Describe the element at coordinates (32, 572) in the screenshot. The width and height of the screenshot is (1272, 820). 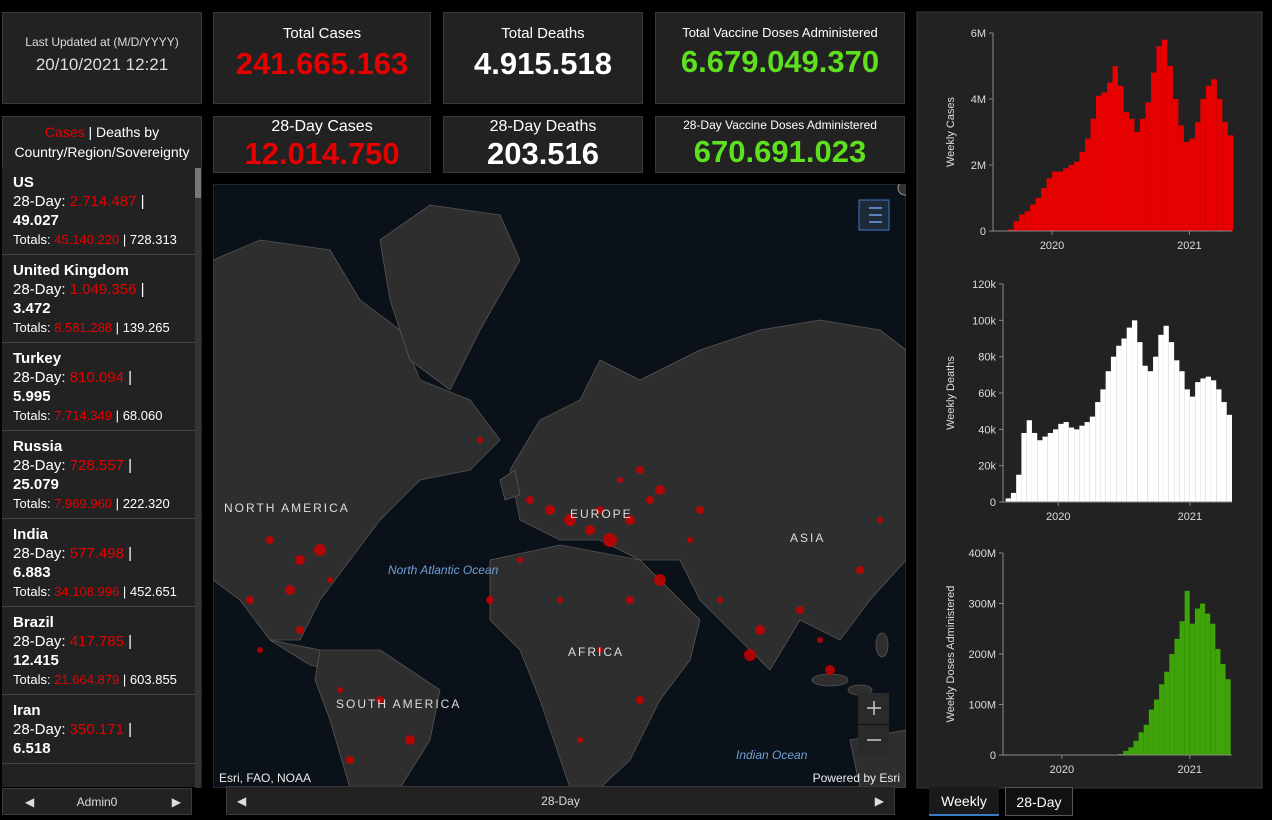
I see `deaths-28: 6.883` at that location.